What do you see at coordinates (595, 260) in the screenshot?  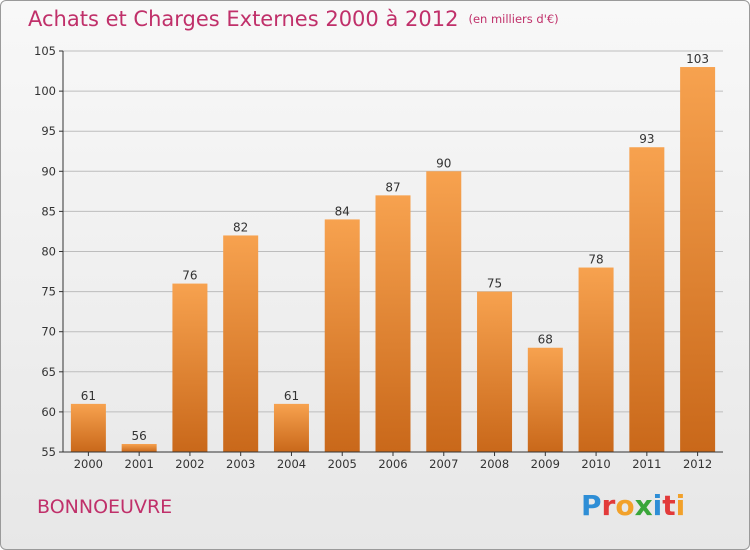 I see `bar-value-label: 78` at bounding box center [595, 260].